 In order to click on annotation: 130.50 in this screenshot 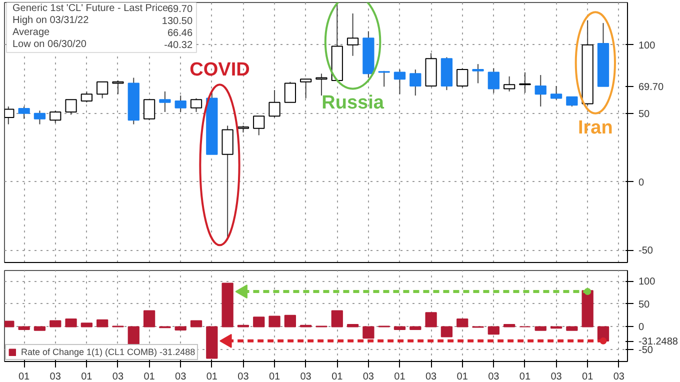, I will do `click(177, 21)`.